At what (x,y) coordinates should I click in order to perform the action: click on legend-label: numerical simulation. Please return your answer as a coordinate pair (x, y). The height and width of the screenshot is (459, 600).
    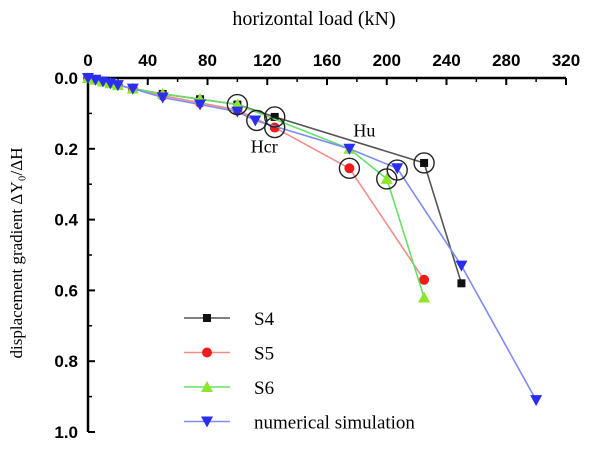
    Looking at the image, I should click on (334, 423).